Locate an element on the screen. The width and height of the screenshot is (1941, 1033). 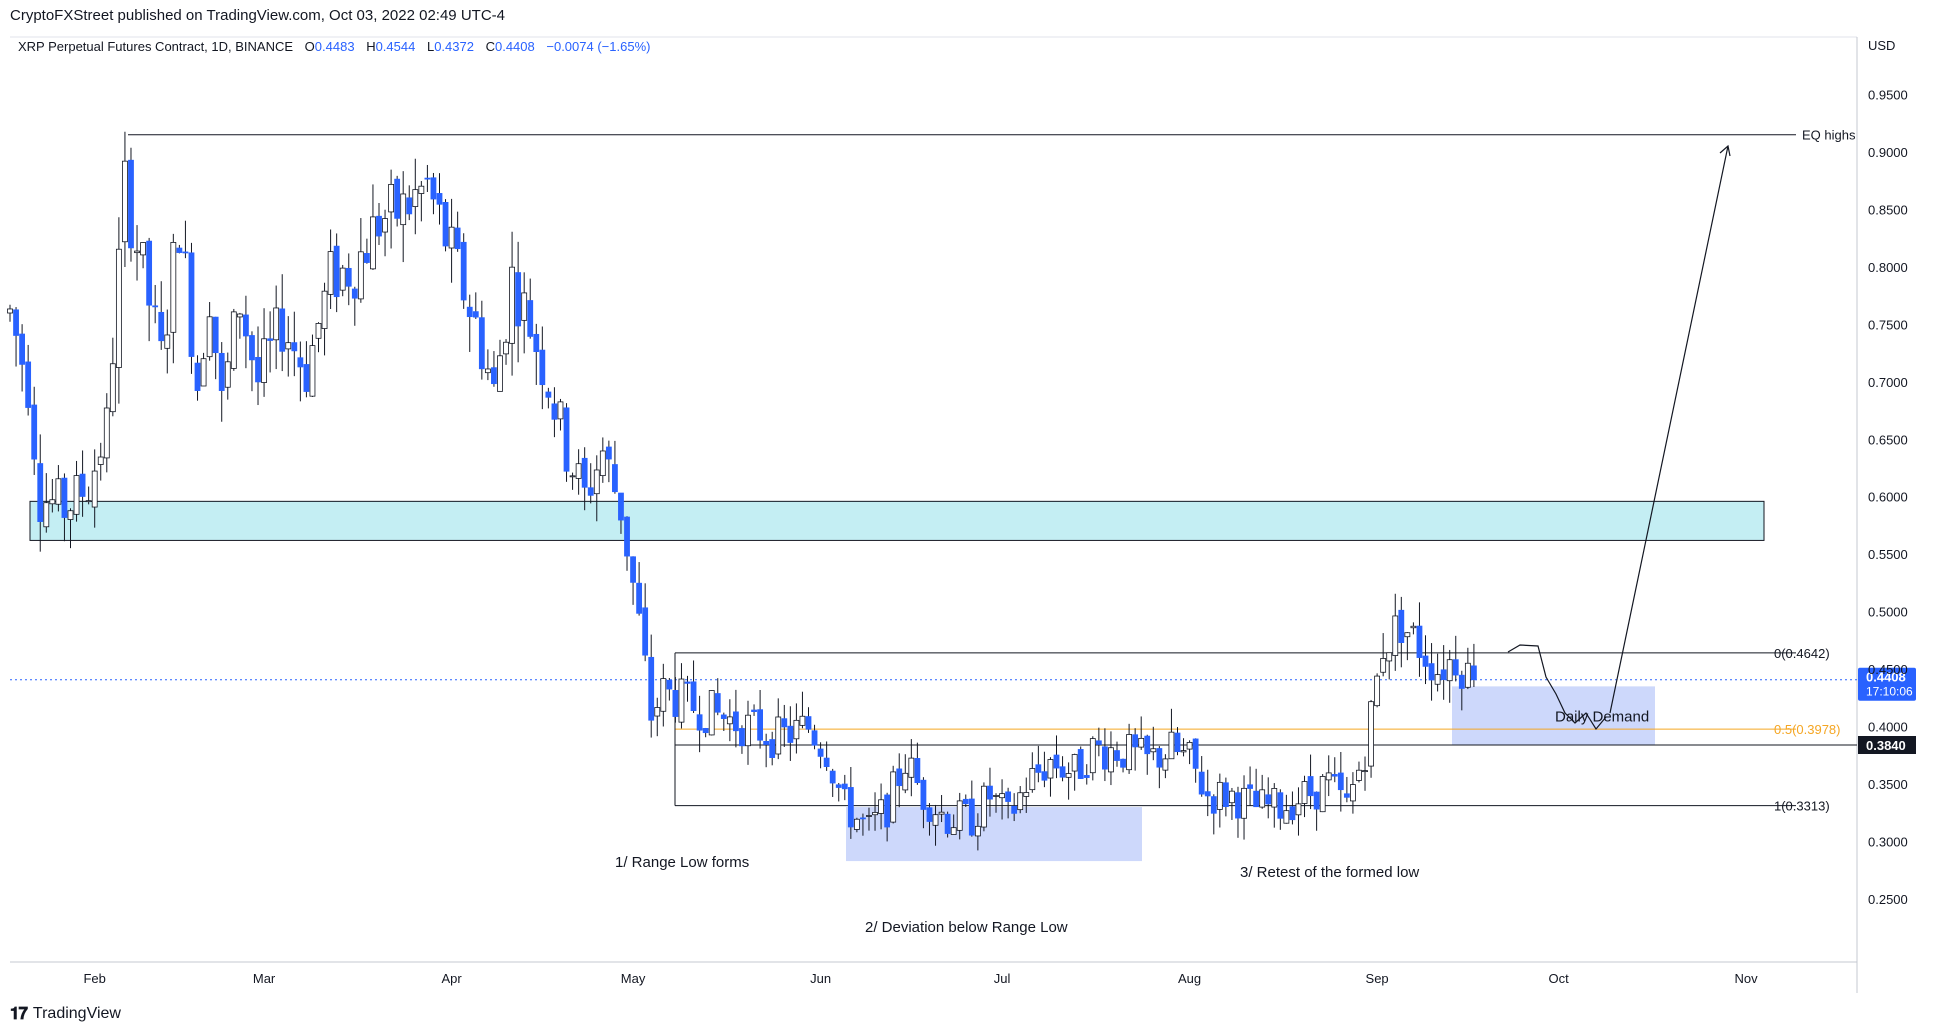
annotation-label: 1/ Range Low forms is located at coordinates (682, 862).